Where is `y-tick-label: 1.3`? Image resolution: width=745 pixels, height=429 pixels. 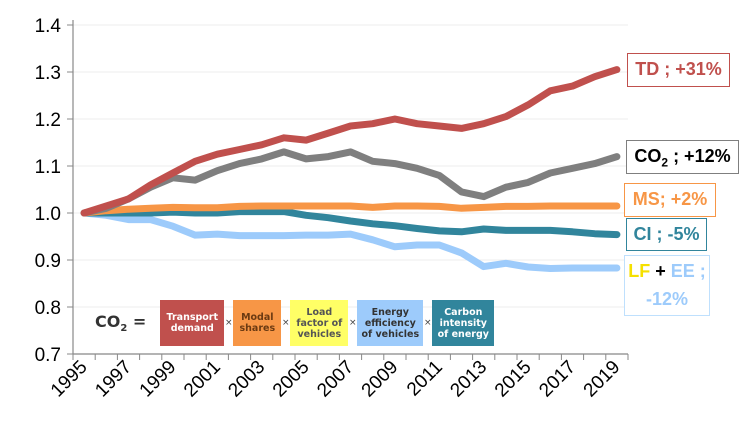
y-tick-label: 1.3 is located at coordinates (48, 73).